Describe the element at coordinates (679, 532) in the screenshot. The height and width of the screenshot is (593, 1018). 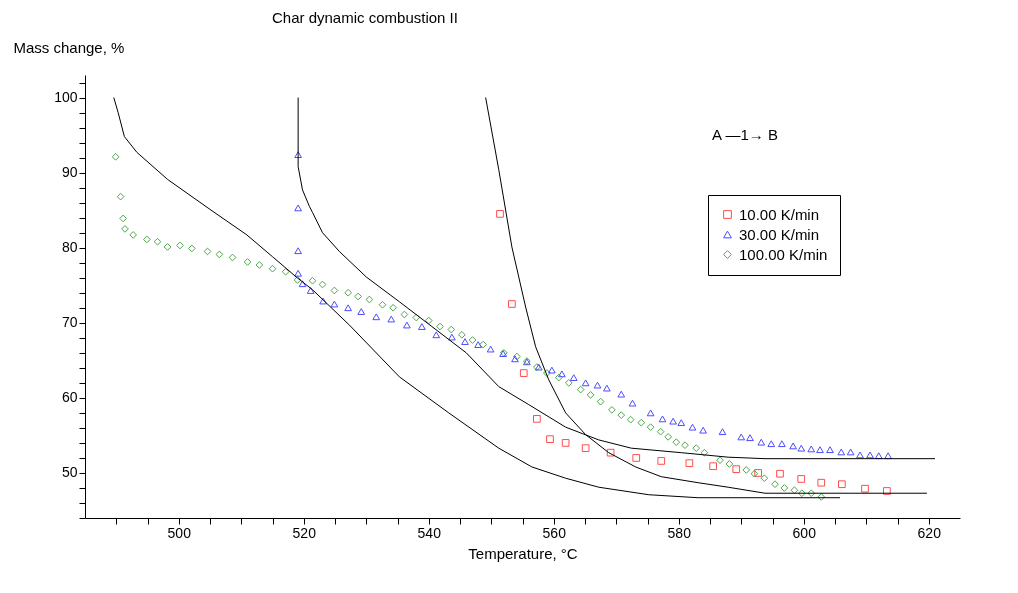
I see `x-tick-label: 580` at that location.